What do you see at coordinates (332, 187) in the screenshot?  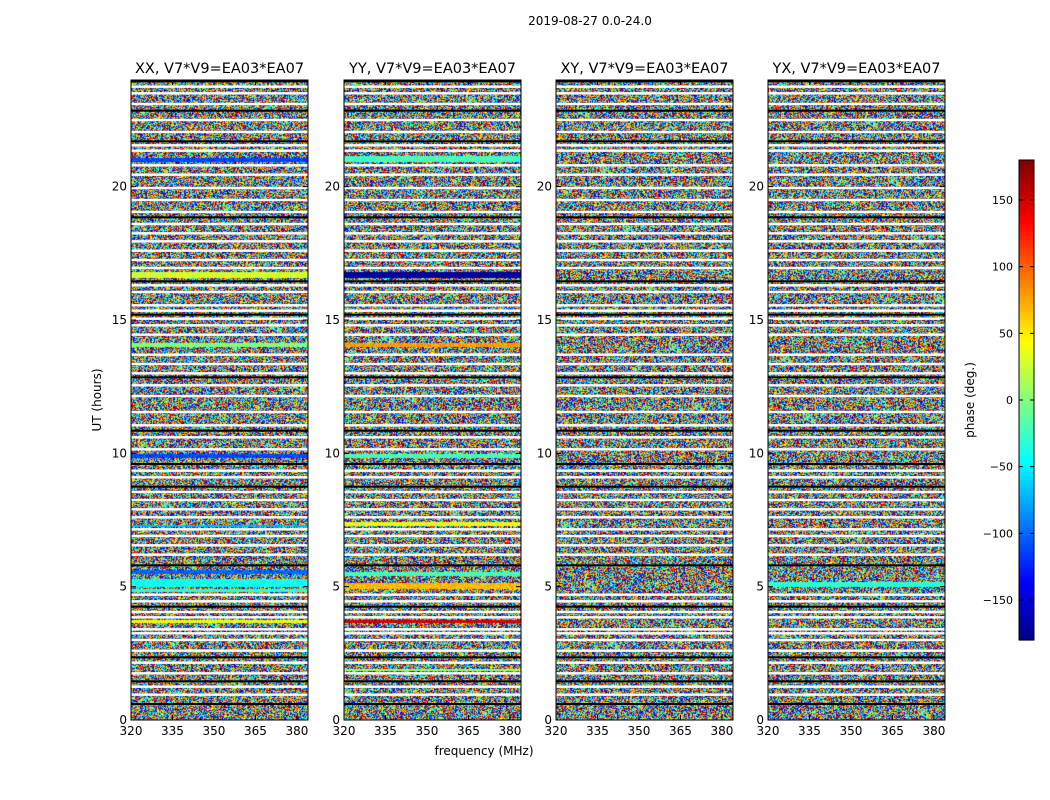 I see `y-tick-label: 20` at bounding box center [332, 187].